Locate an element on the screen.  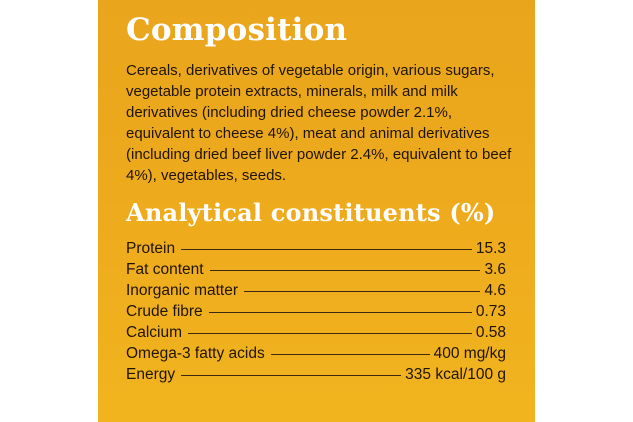
composition-heading: Composition is located at coordinates (237, 30).